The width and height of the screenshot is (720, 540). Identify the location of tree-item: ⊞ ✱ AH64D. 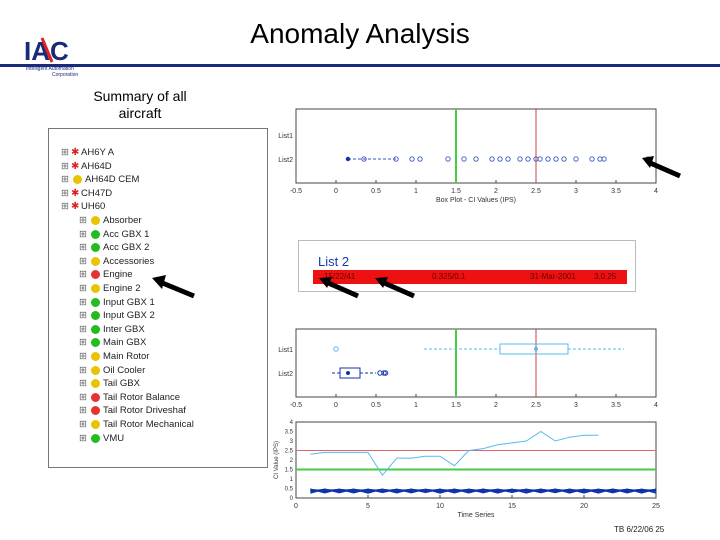
(86, 168).